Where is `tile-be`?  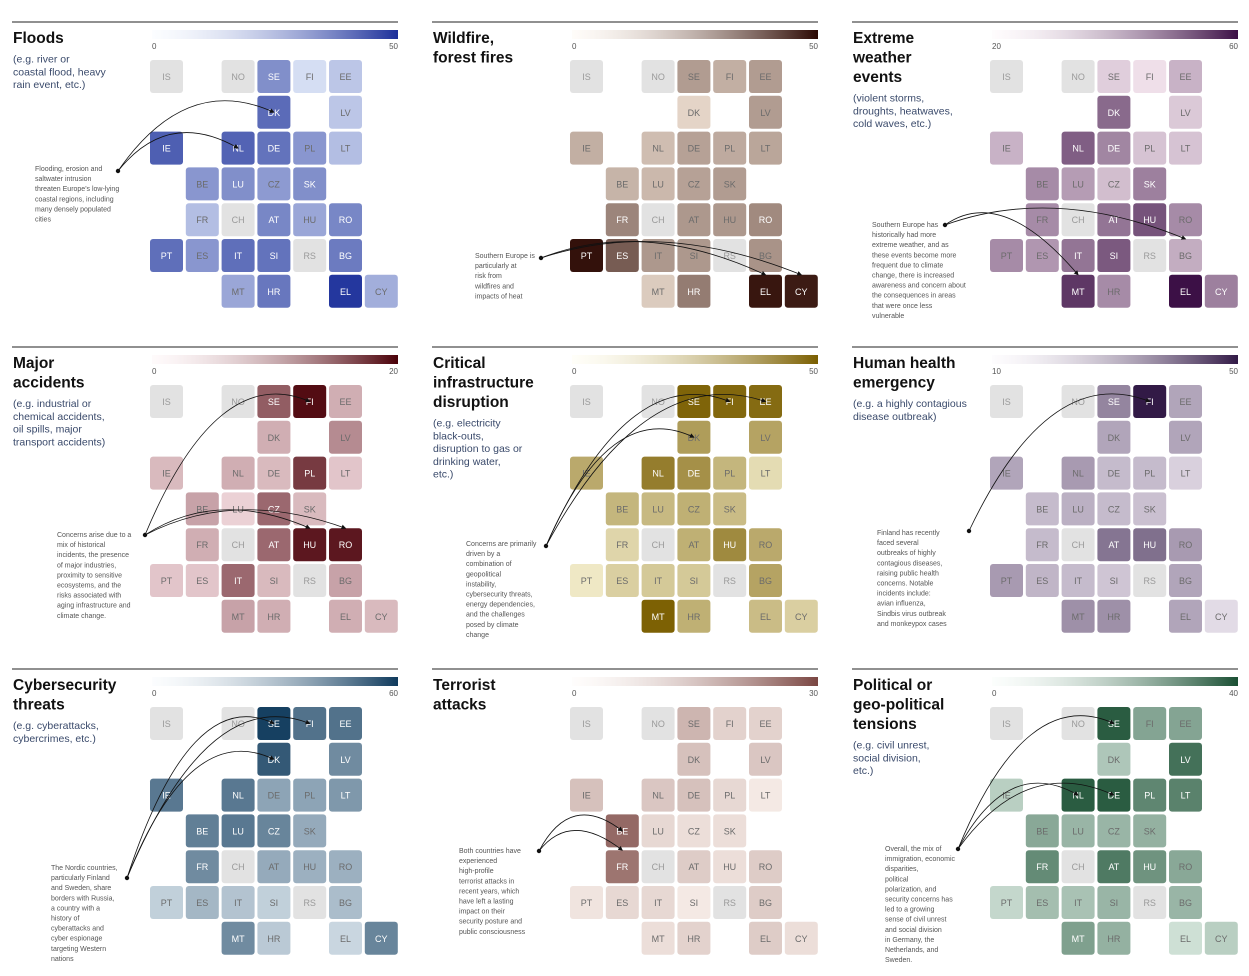 tile-be is located at coordinates (622, 509).